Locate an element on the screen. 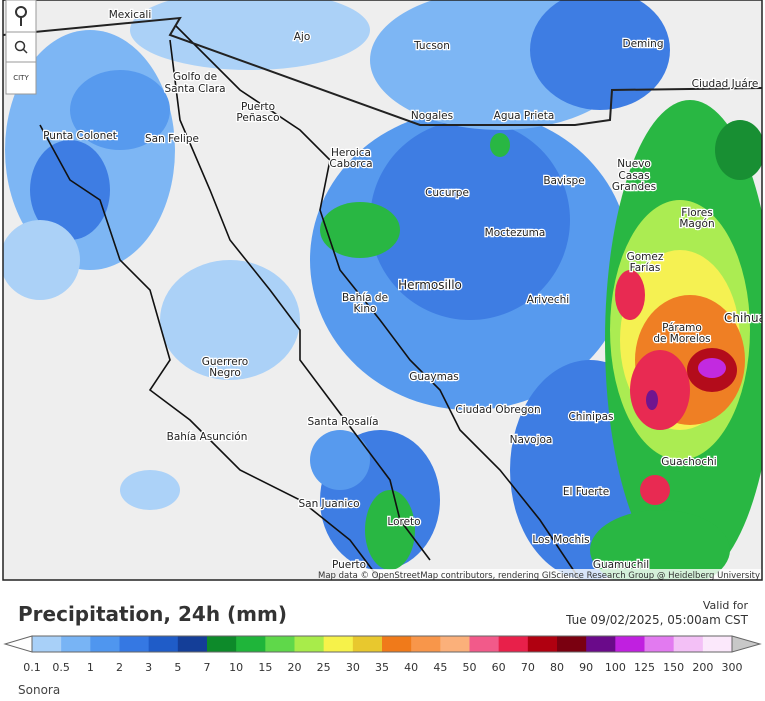 This screenshot has width=765, height=701. city: Nogales is located at coordinates (432, 116).